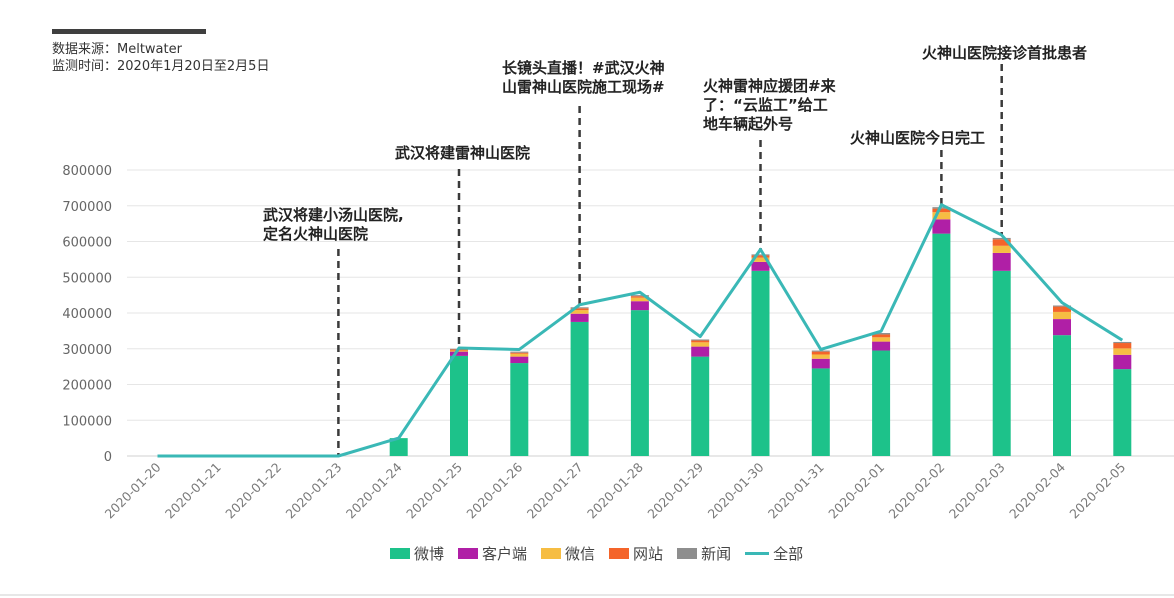 The width and height of the screenshot is (1174, 598). I want to click on annotation-line: 了：“云监工”给工, so click(765, 105).